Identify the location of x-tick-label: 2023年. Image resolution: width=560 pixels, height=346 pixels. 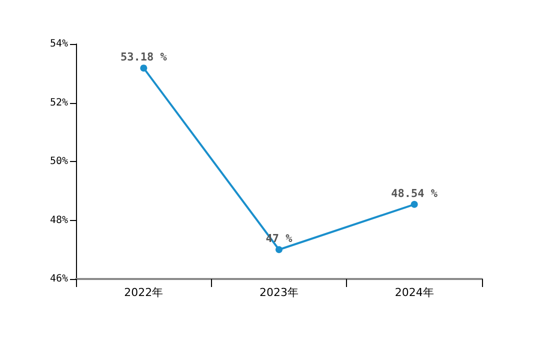
(279, 292).